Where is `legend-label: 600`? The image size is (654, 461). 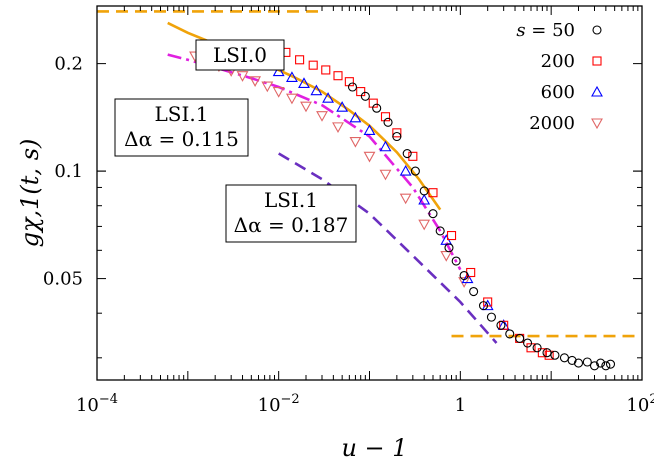
legend-label: 600 is located at coordinates (558, 92).